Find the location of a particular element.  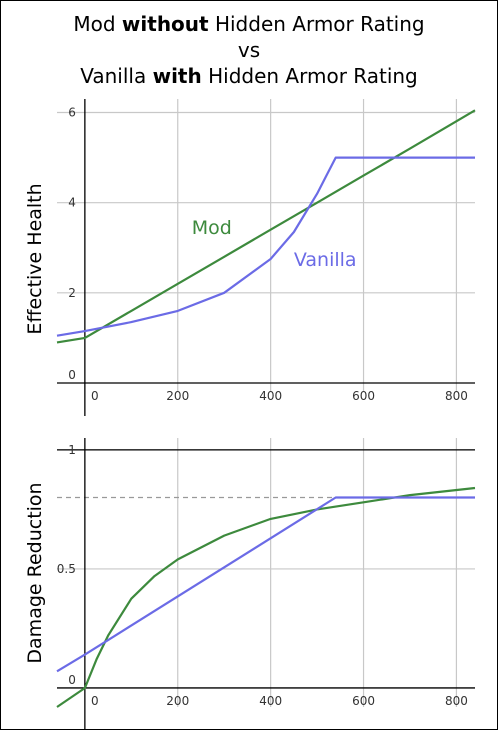

y-axis-label: Damage Reduction is located at coordinates (35, 572).